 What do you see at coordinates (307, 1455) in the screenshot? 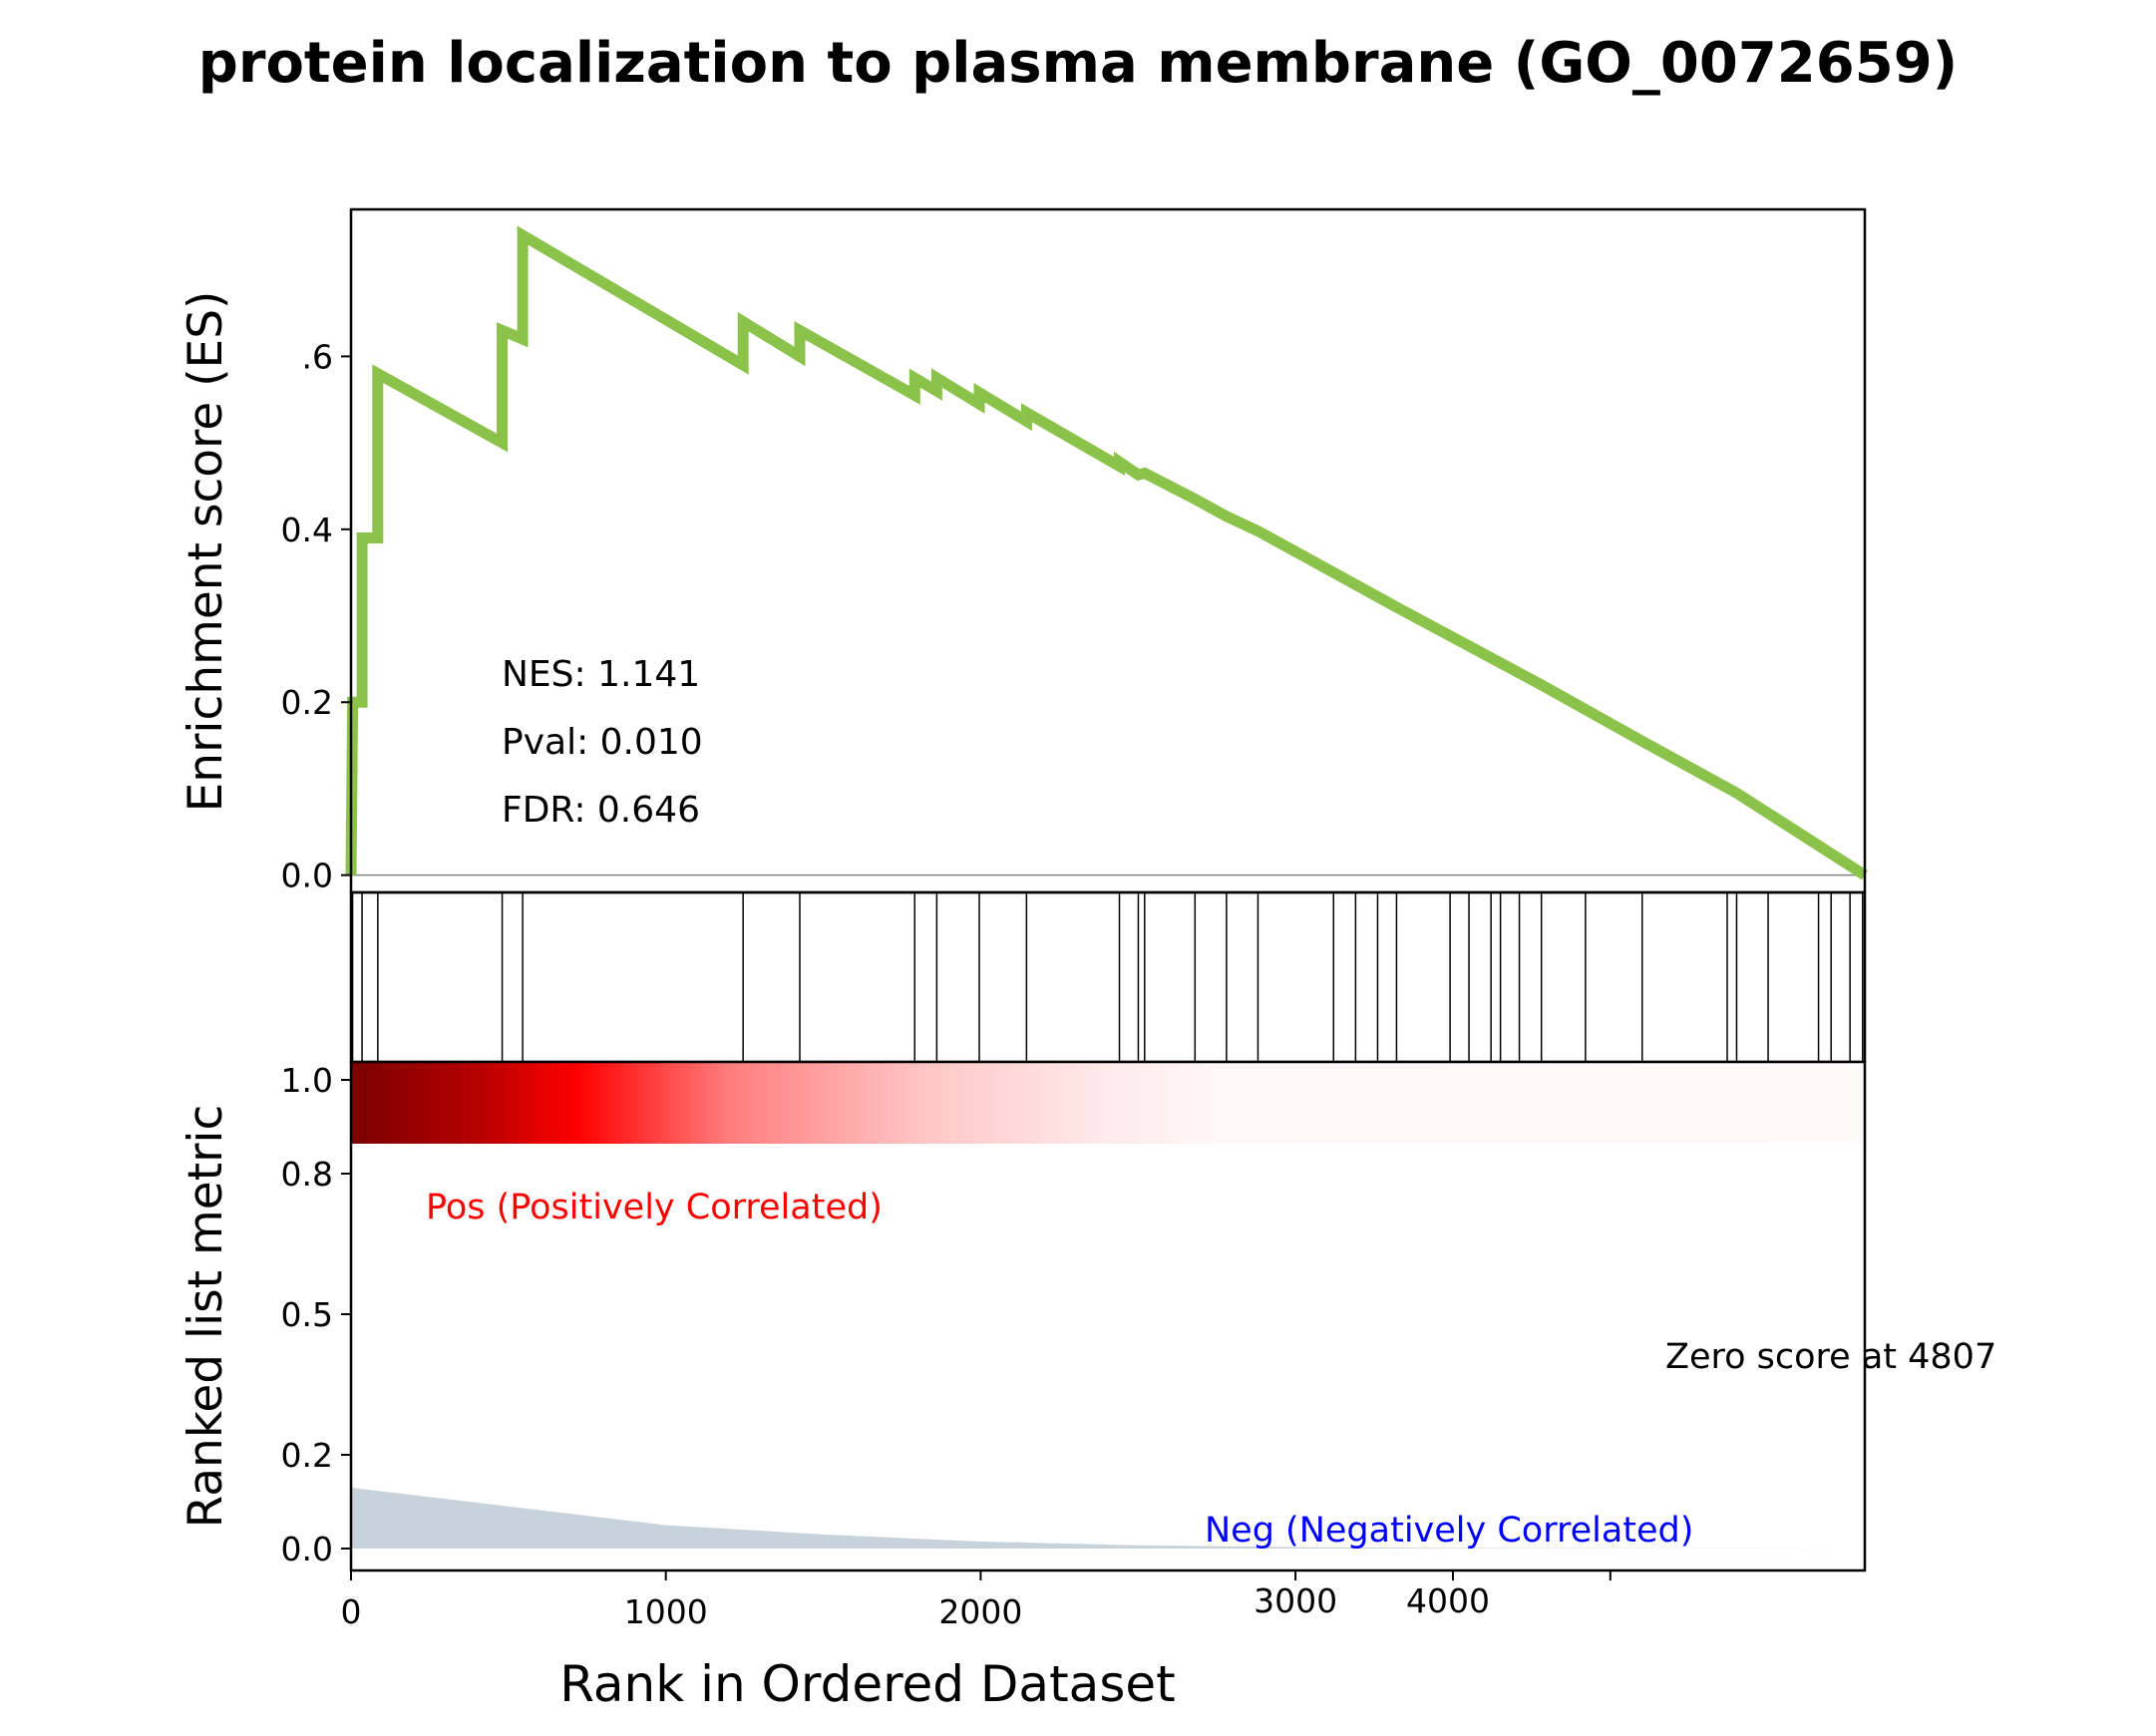
I see `metric-y-tick-label: 0.2` at bounding box center [307, 1455].